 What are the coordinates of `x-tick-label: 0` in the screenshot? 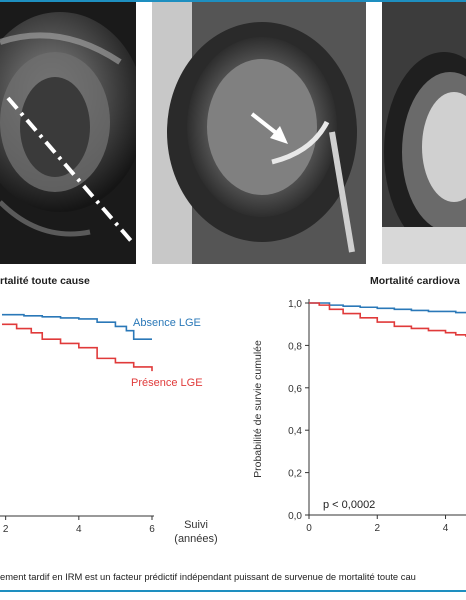 It's located at (309, 528).